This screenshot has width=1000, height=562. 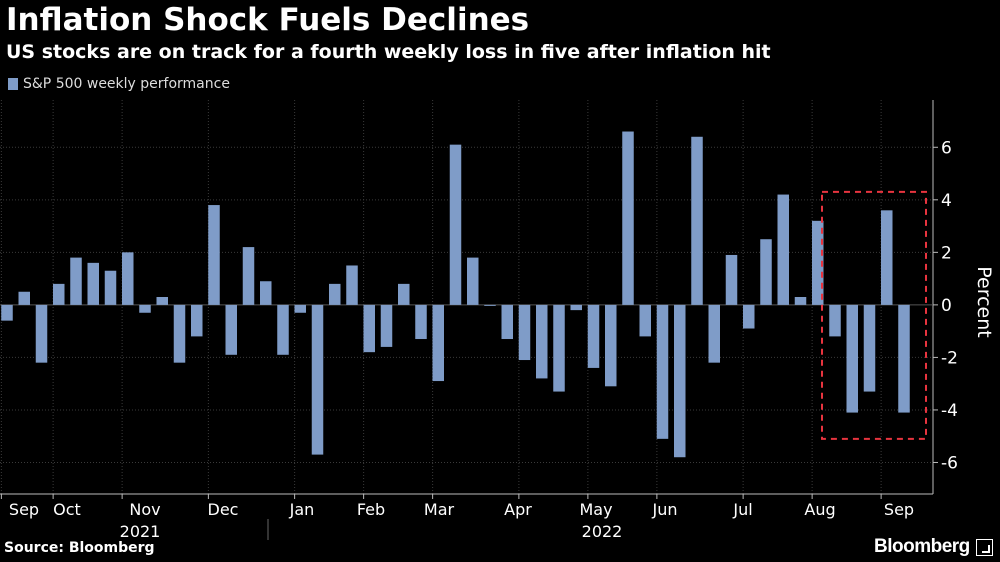 I want to click on x-tick-label: Apr, so click(x=518, y=509).